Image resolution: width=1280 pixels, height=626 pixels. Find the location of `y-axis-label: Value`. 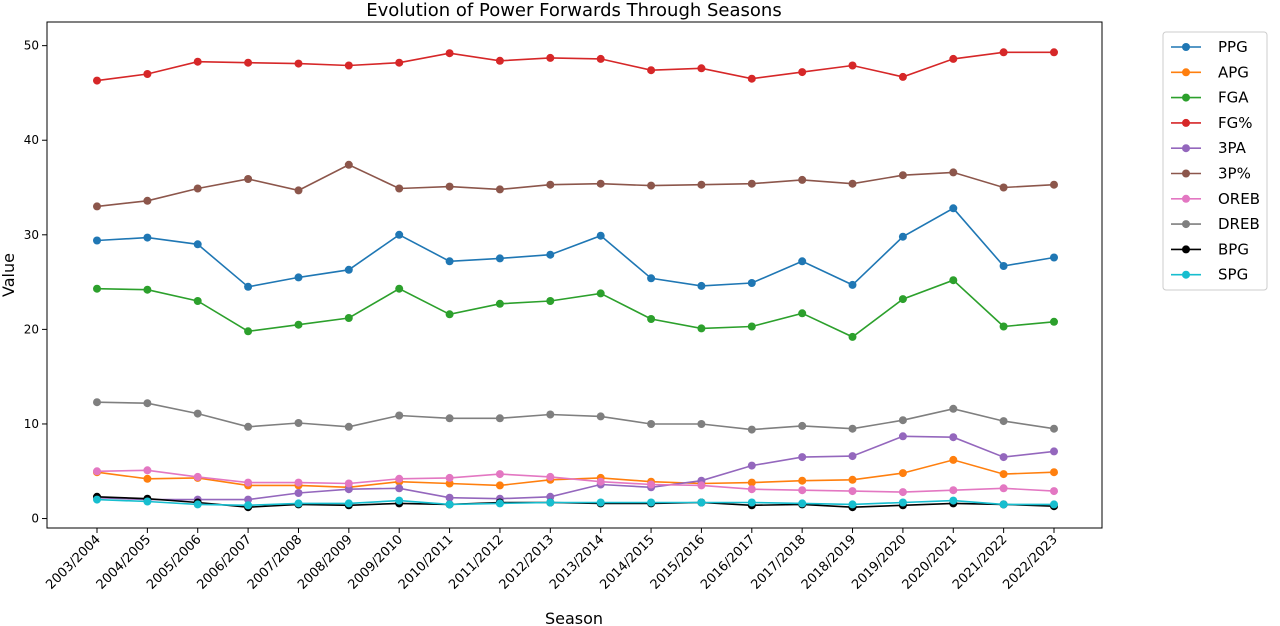

y-axis-label: Value is located at coordinates (9, 275).